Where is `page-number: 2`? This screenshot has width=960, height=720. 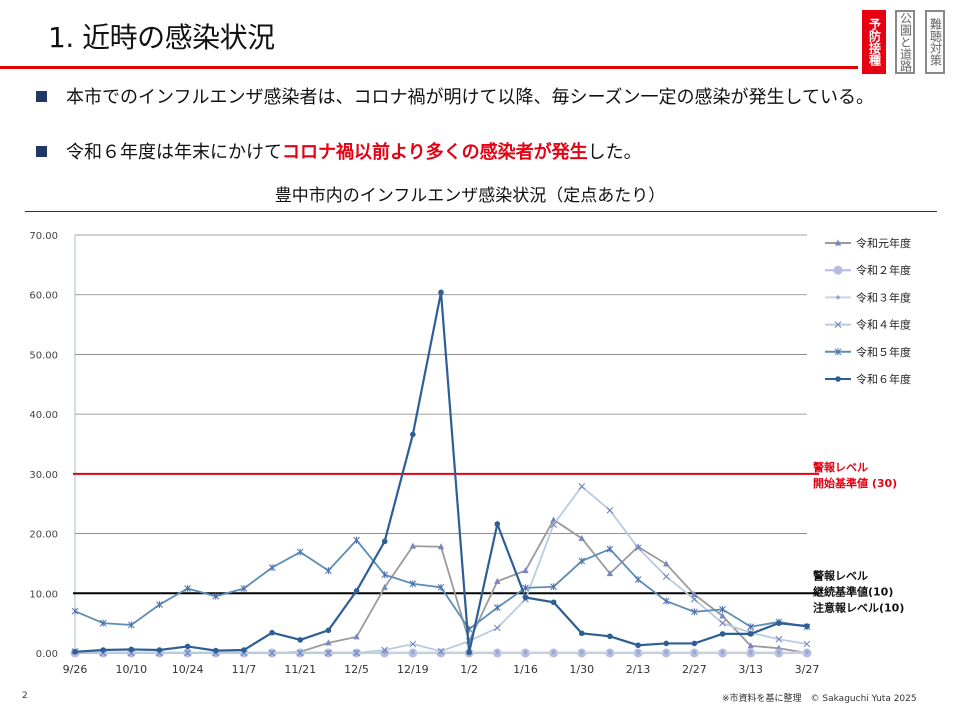
page-number: 2 is located at coordinates (25, 696).